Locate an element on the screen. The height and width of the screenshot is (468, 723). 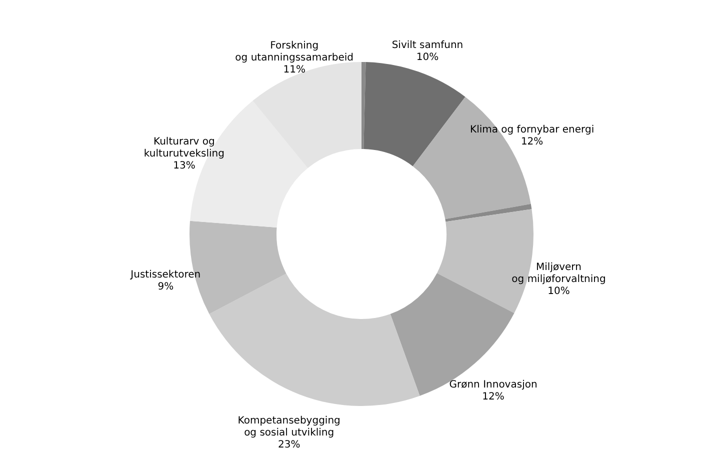
slice-label: Justissektoren is located at coordinates (165, 275).